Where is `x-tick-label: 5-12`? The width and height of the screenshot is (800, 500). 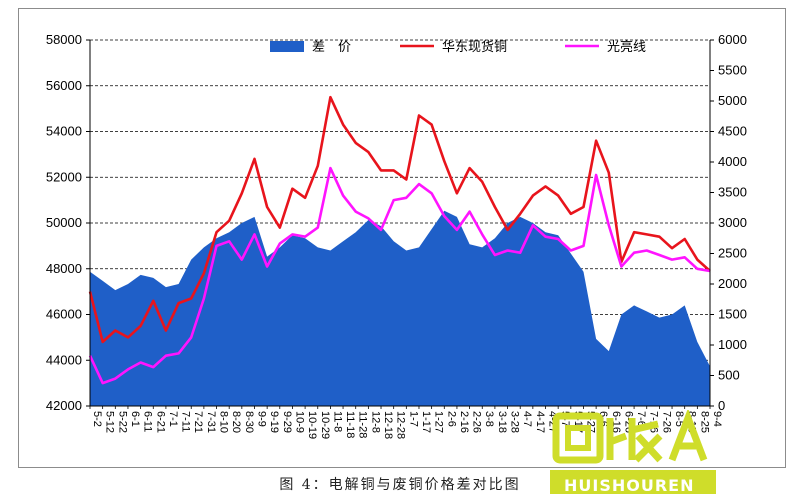 x-tick-label: 5-12 is located at coordinates (110, 422).